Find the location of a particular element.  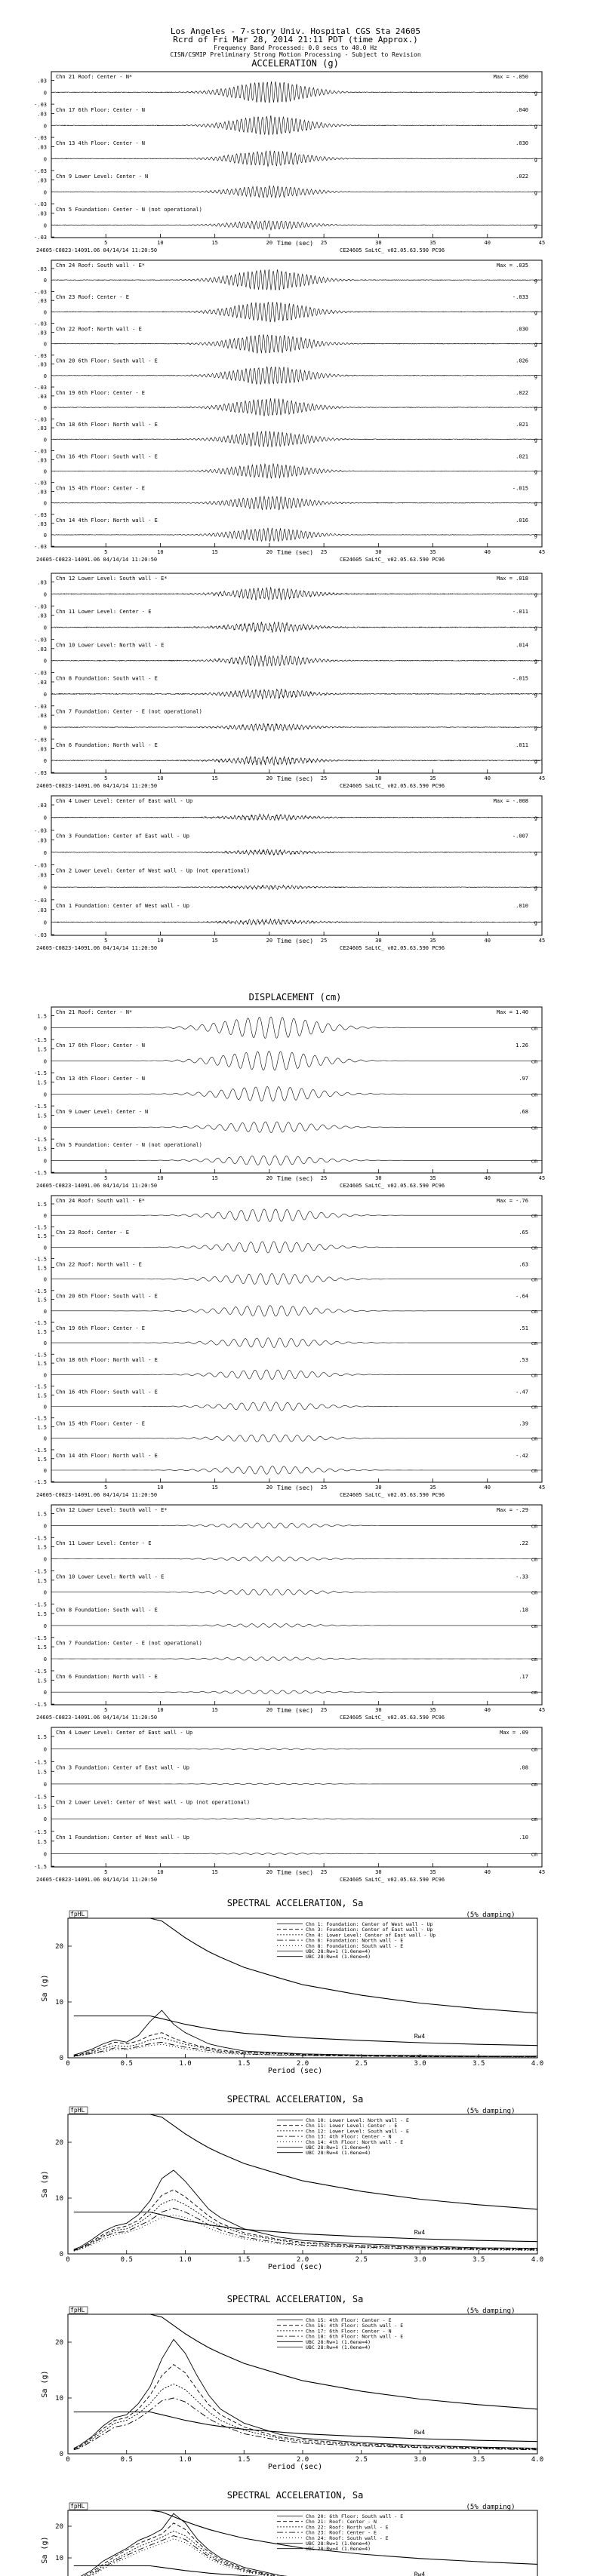

plot-frame is located at coordinates (302, 2384).